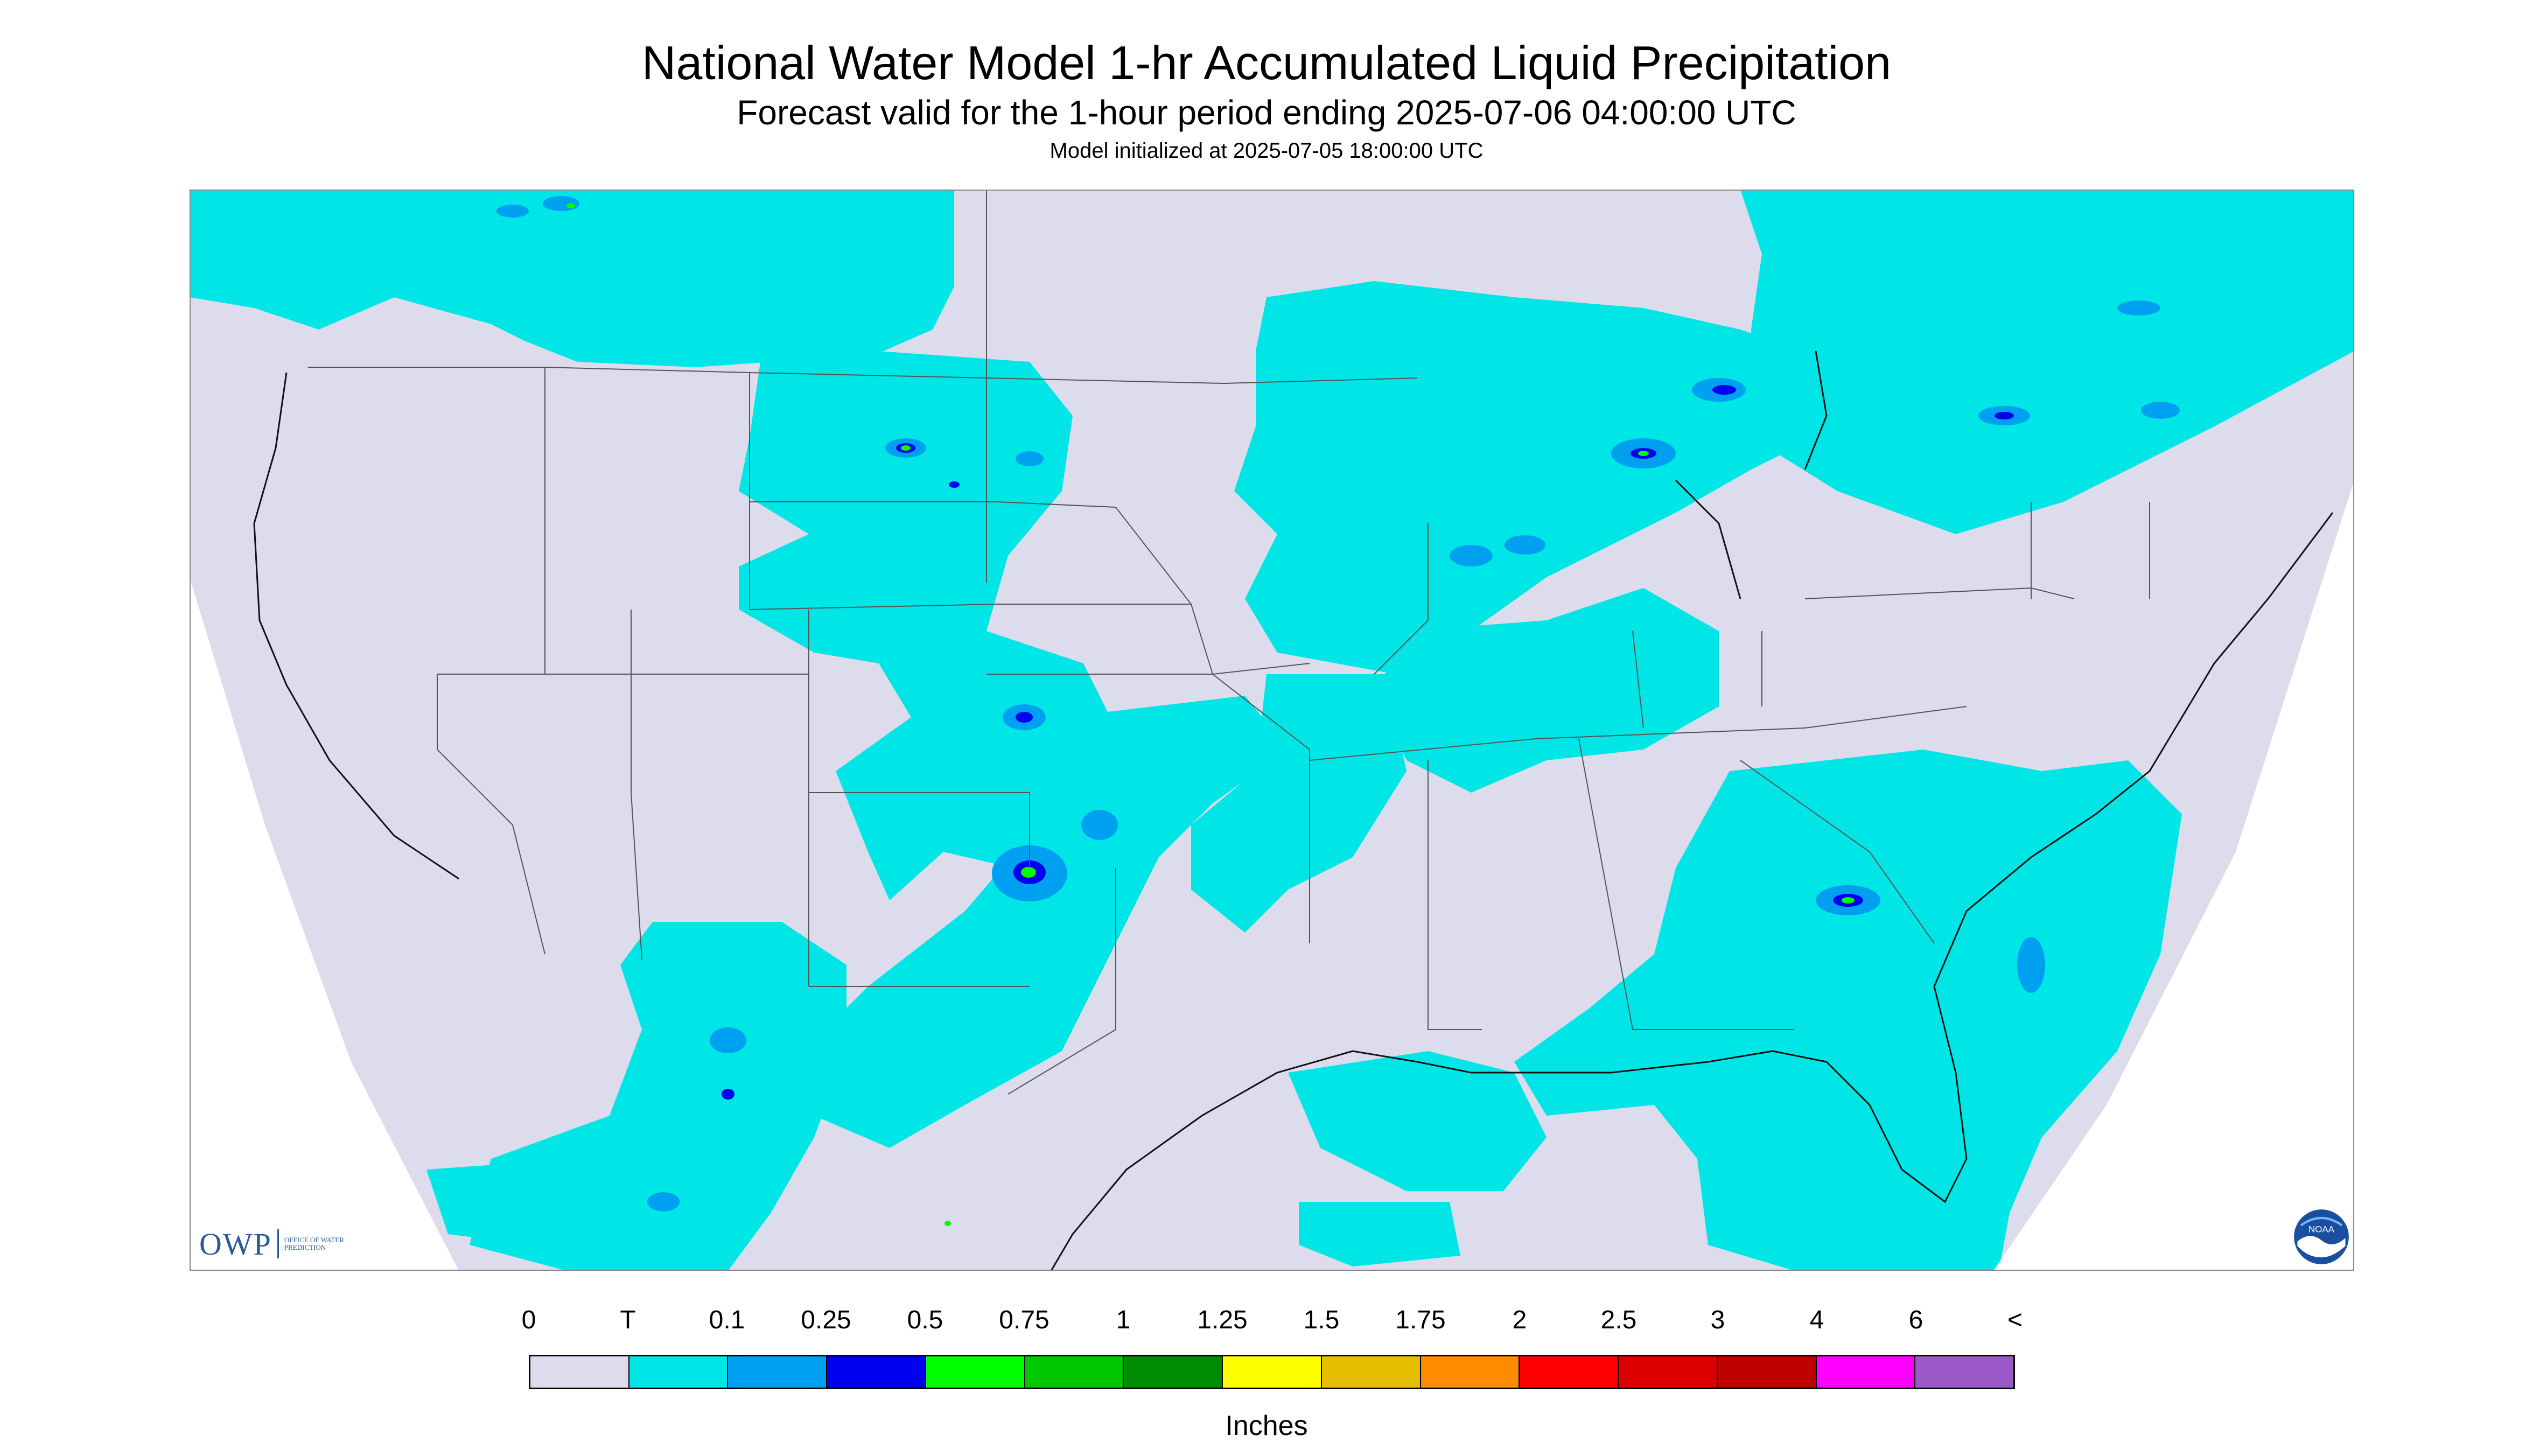  Describe the element at coordinates (1915, 1320) in the screenshot. I see `legend-tick-label: 6` at that location.